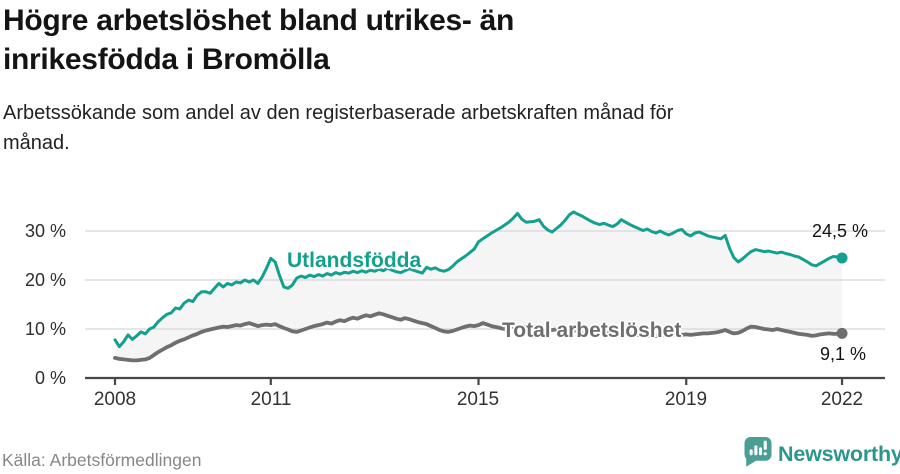 The height and width of the screenshot is (474, 900). I want to click on y-tick-label-0: 0 %, so click(50, 378).